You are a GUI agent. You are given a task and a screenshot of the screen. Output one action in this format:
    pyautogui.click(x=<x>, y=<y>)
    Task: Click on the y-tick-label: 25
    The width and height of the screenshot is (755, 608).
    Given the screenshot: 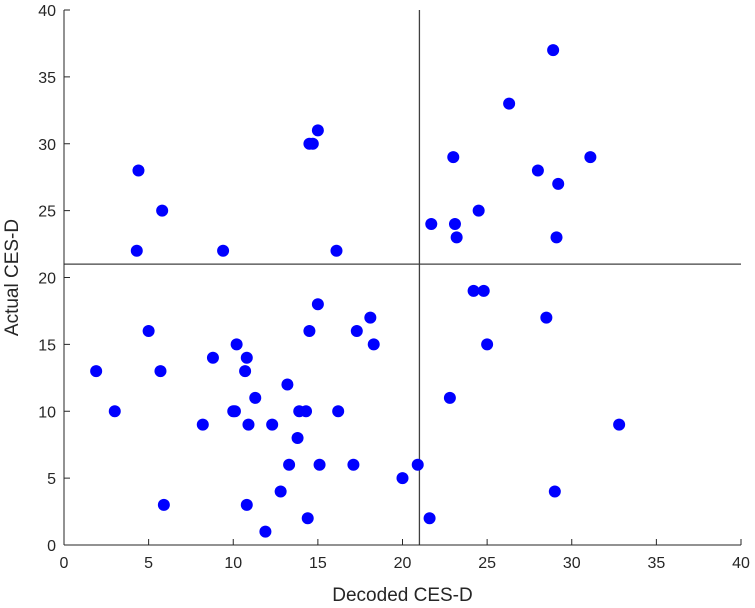 What is the action you would take?
    pyautogui.click(x=47, y=212)
    